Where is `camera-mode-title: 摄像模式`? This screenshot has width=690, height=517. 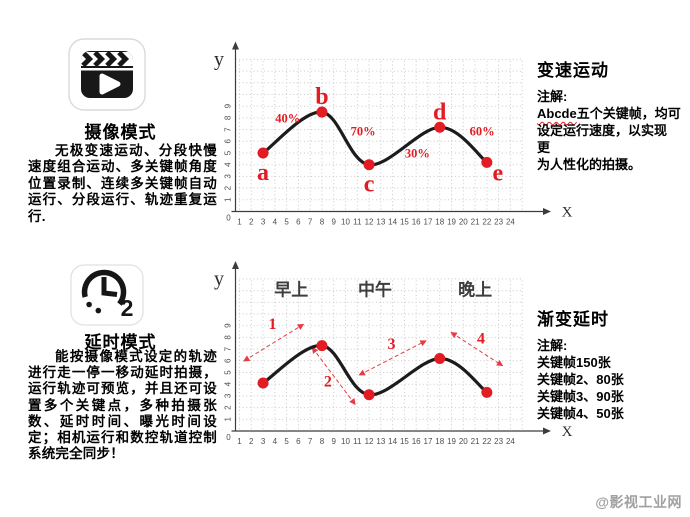
camera-mode-title: 摄像模式 is located at coordinates (120, 132).